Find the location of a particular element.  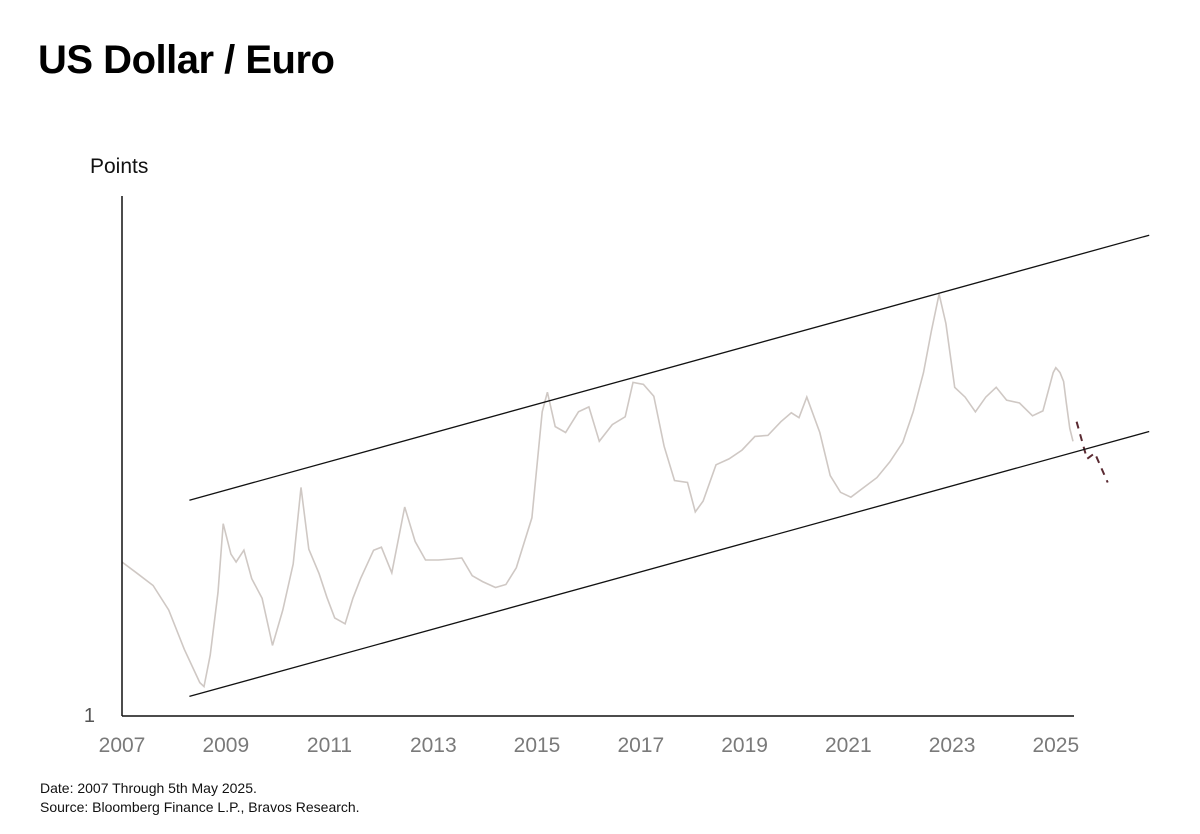

x-tick-labels: 2007 2009 2011 2013 2015 2017 2019 2021 2023 2025 is located at coordinates (589, 745).